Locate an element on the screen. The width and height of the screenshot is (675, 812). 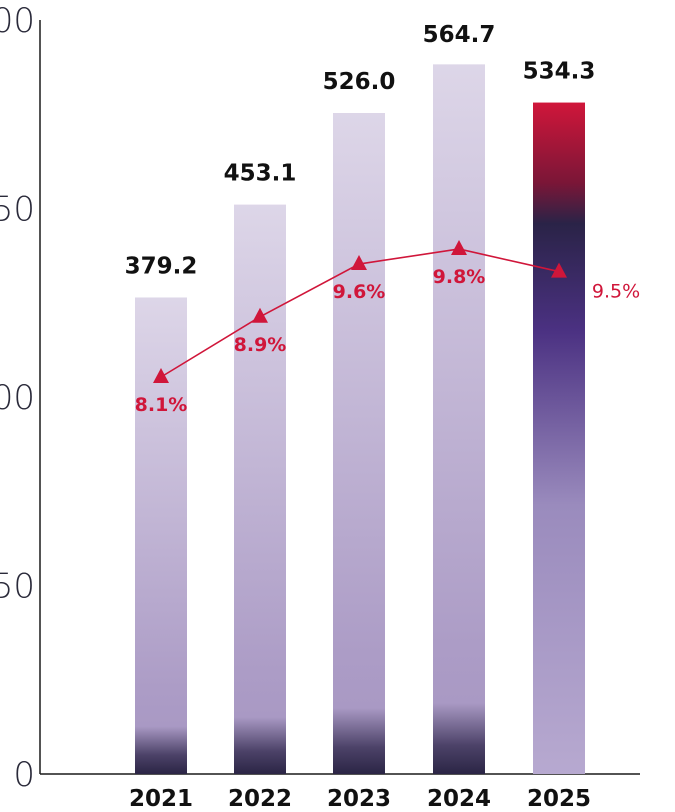
x-tick-label: 2022 is located at coordinates (260, 799).